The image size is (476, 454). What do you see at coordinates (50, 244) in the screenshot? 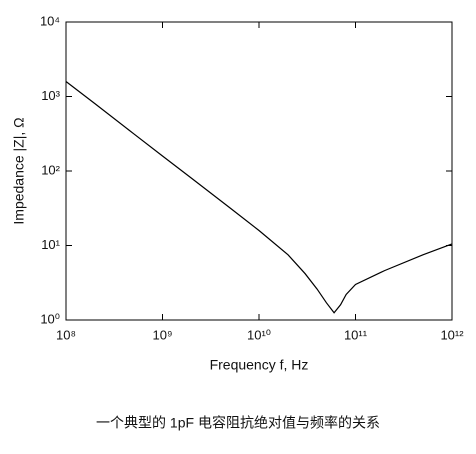
I see `y-tick-label: 10¹` at bounding box center [50, 244].